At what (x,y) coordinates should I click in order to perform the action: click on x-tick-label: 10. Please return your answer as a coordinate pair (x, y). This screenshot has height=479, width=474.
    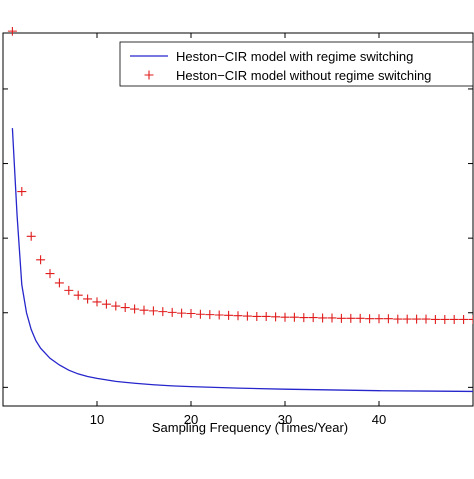
    Looking at the image, I should click on (97, 419).